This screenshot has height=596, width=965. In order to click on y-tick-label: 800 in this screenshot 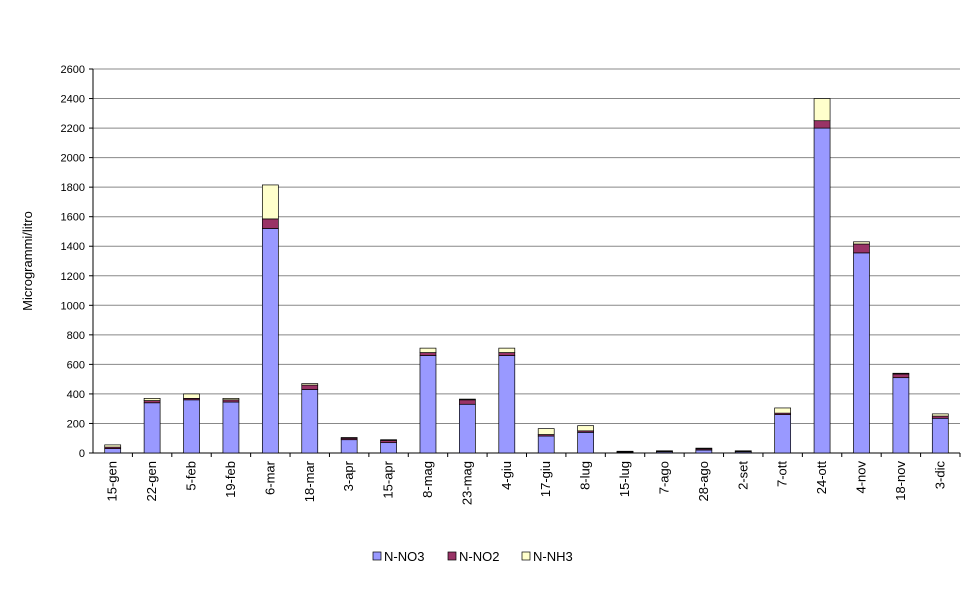, I will do `click(76, 336)`.